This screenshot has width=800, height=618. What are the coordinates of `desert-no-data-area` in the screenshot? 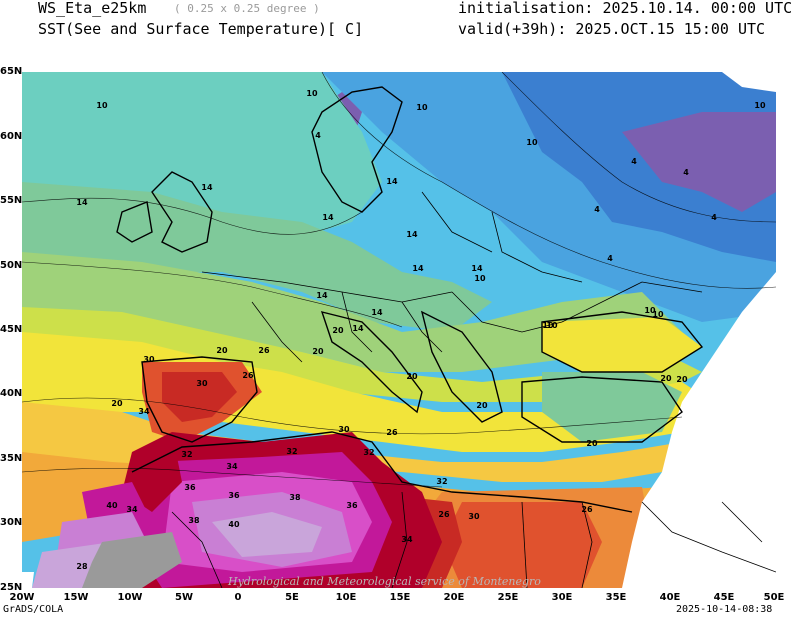 It's located at (132, 560).